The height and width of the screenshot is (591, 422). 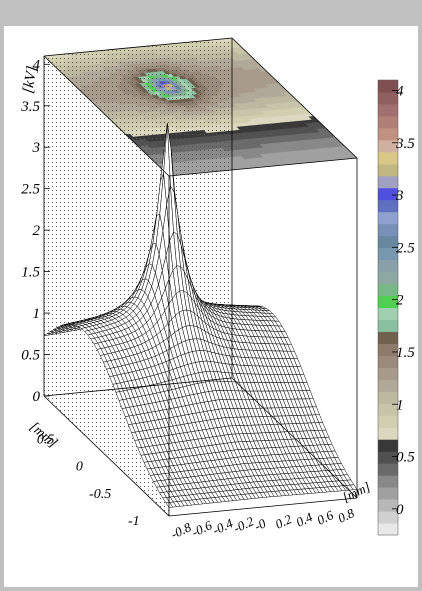 I want to click on y-tick-label: 0.5, so click(x=46, y=439).